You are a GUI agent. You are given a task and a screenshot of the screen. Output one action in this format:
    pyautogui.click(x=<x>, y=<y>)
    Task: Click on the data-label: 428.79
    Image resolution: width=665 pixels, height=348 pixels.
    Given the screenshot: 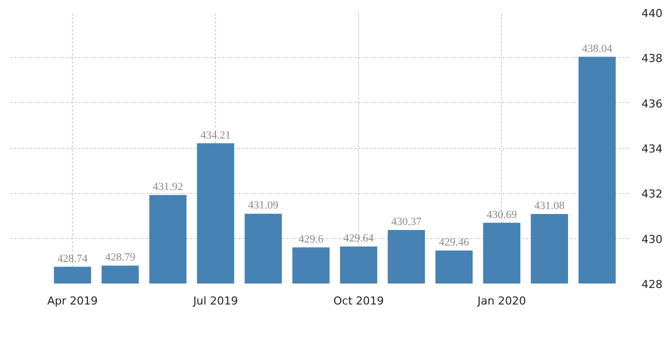 What is the action you would take?
    pyautogui.click(x=120, y=258)
    